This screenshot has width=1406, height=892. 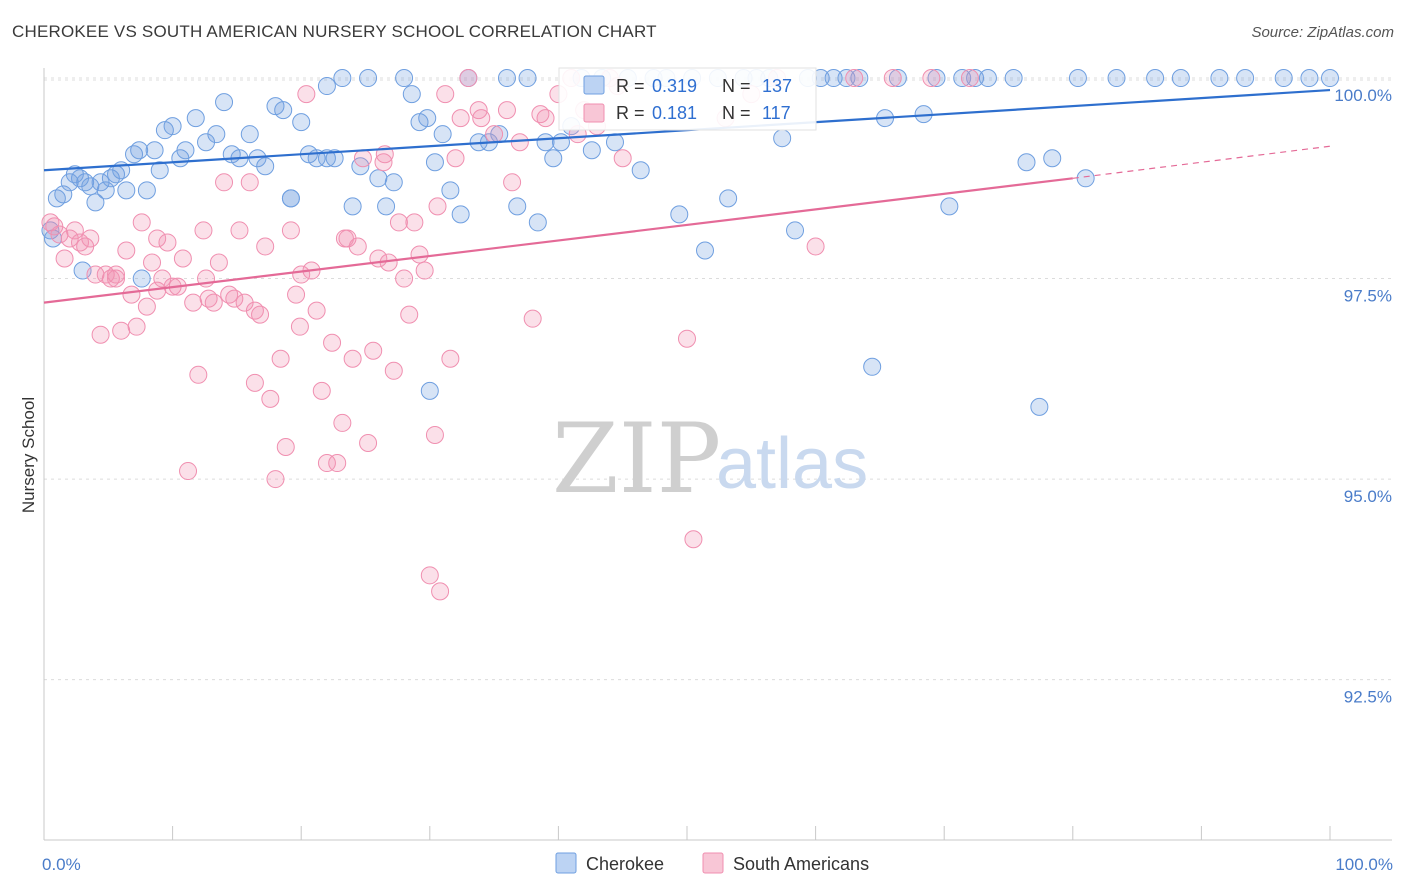 I want to click on legend-r-value-2: 0.181, so click(x=674, y=113).